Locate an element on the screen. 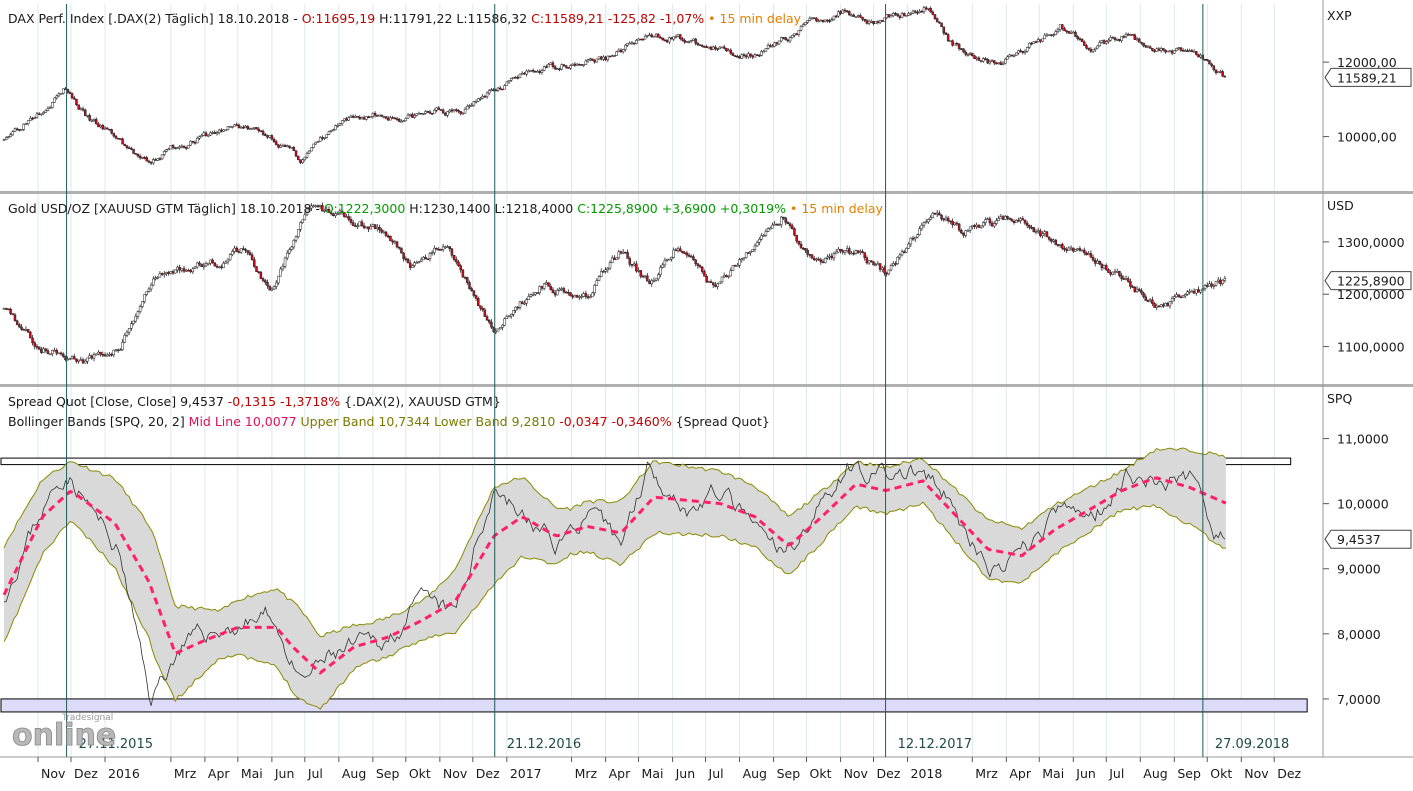 Image resolution: width=1413 pixels, height=791 pixels. gold-last-value-label: 1225,8900 is located at coordinates (1371, 281).